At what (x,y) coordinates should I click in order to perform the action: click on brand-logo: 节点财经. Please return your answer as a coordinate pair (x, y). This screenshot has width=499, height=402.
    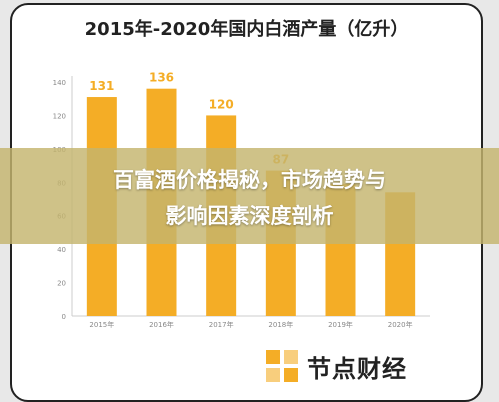
    Looking at the image, I should click on (336, 366).